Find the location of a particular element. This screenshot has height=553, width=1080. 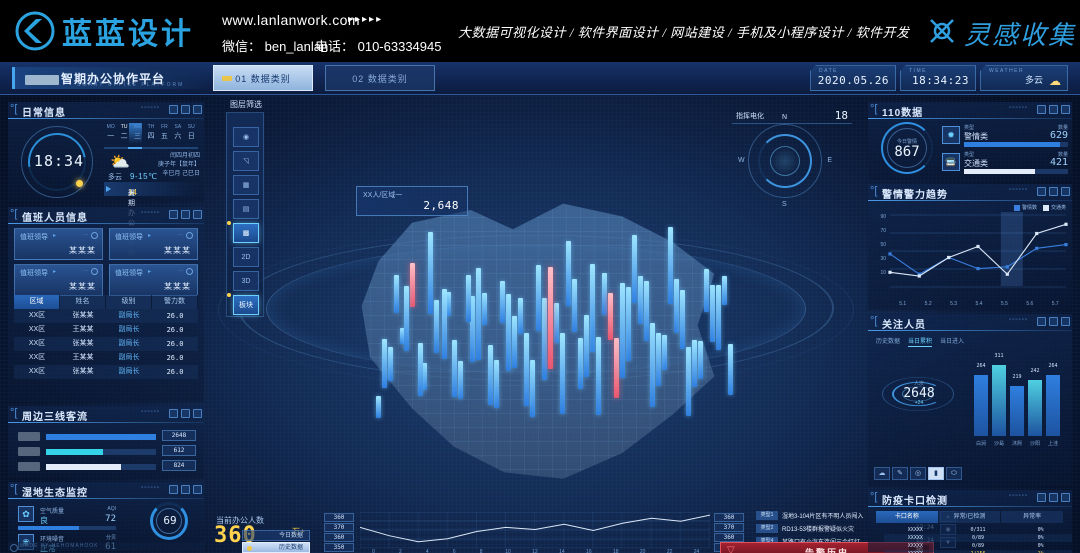

weekday-cn-3: 四 is located at coordinates (151, 136).